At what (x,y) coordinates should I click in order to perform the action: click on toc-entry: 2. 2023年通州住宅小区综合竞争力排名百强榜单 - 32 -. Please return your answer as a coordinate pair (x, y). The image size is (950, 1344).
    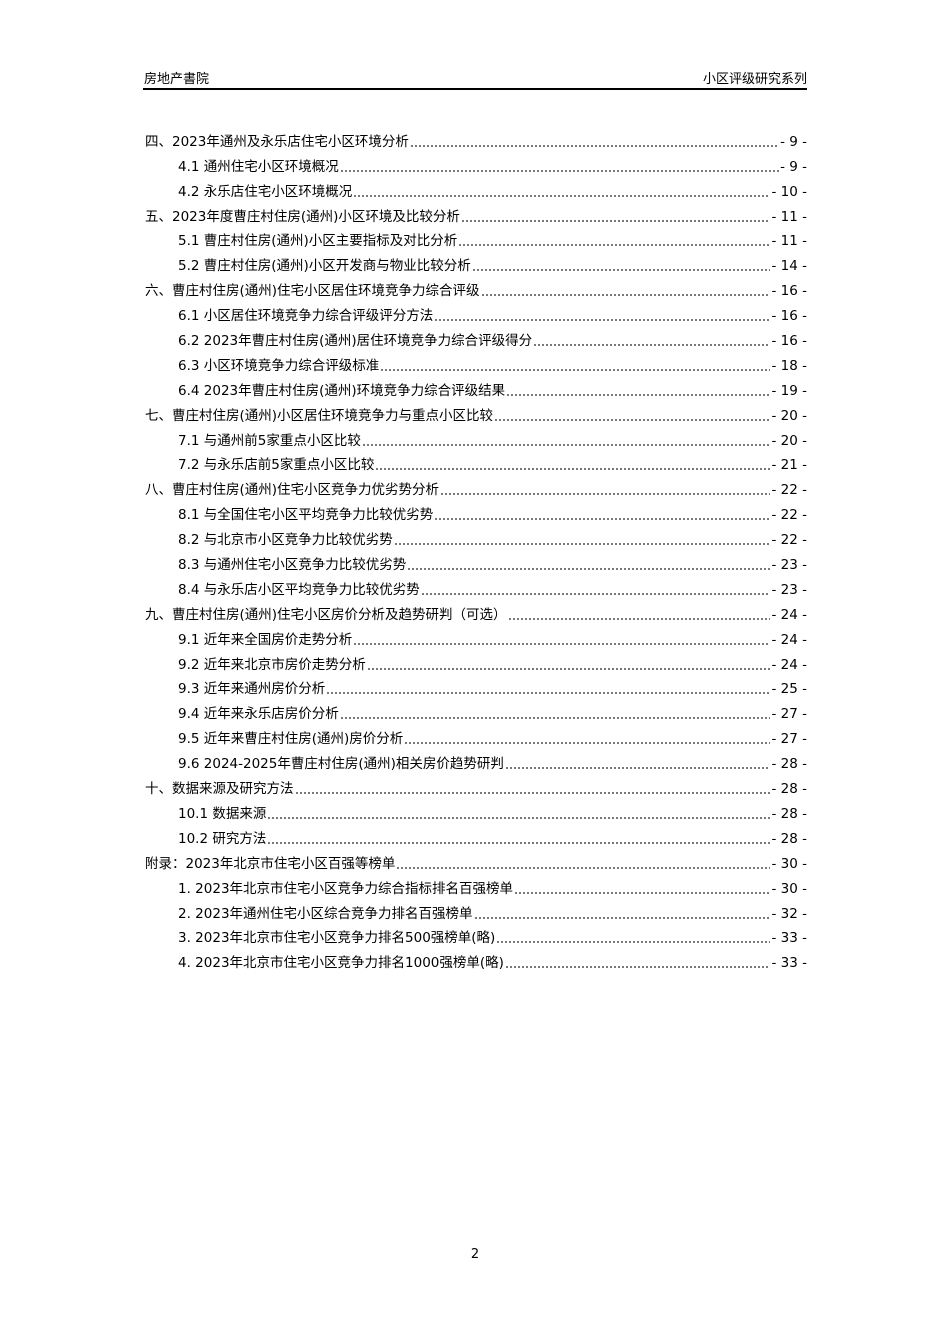
    Looking at the image, I should click on (476, 910).